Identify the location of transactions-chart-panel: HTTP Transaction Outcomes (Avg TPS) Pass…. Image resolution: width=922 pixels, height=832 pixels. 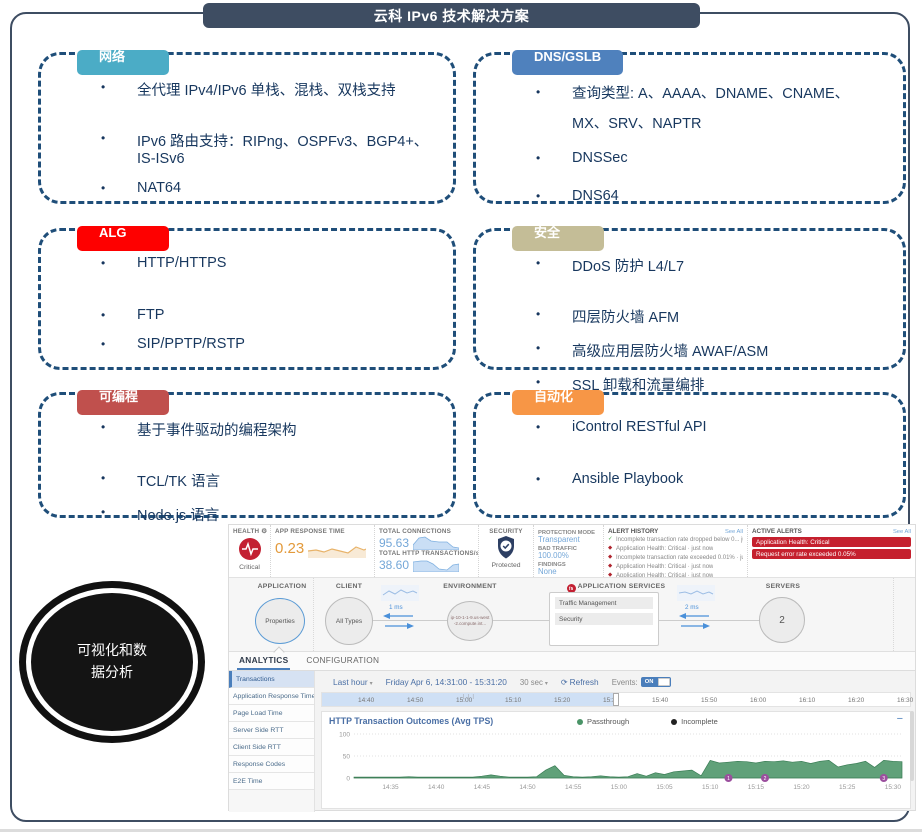
(616, 760).